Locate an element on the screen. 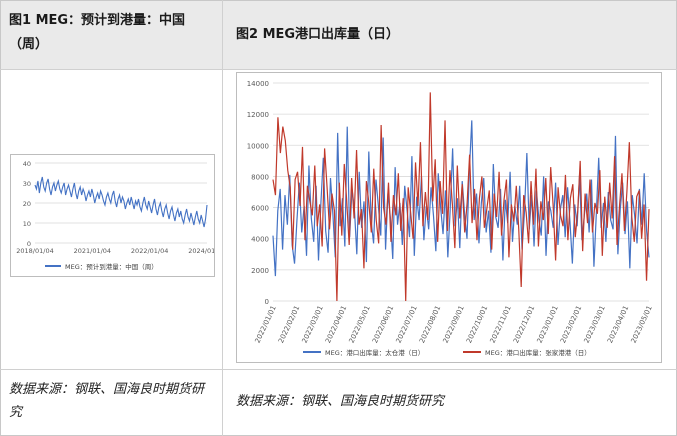 The image size is (677, 436). x-tick-label: 2022/04/01 is located at coordinates (336, 324).